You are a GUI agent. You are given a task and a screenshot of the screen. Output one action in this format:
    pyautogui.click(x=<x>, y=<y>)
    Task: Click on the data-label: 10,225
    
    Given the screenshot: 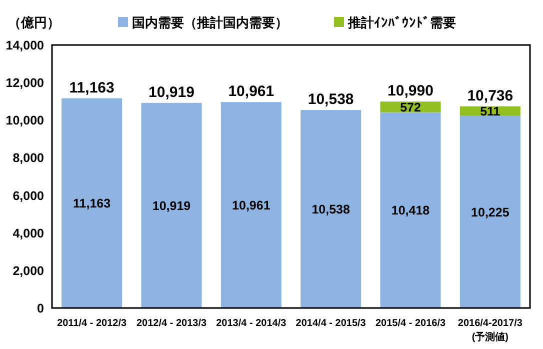 What is the action you would take?
    pyautogui.click(x=490, y=212)
    